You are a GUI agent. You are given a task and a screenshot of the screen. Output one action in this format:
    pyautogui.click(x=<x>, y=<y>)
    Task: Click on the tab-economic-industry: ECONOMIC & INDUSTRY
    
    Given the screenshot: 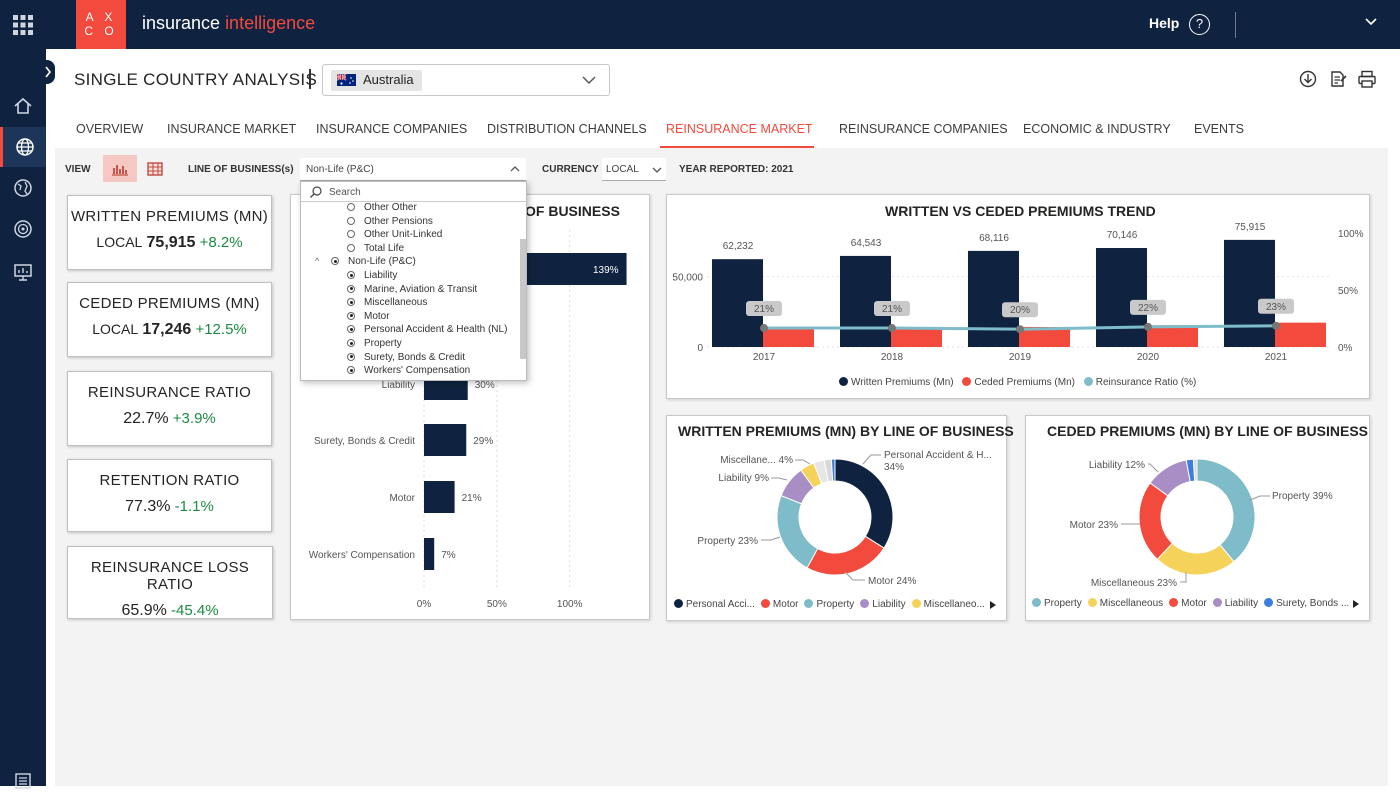 What is the action you would take?
    pyautogui.click(x=1097, y=129)
    